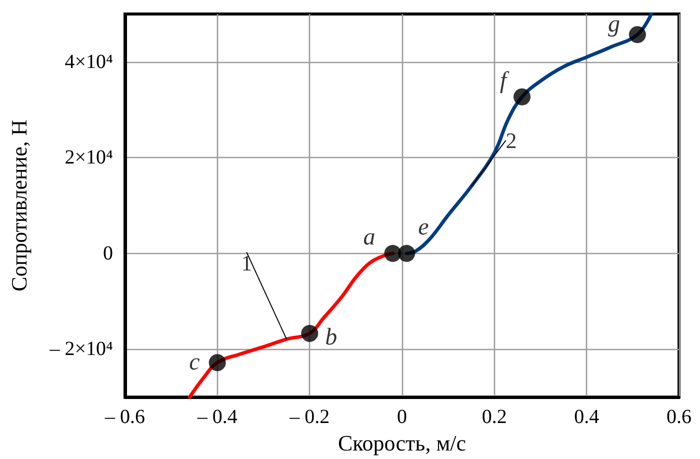 The width and height of the screenshot is (700, 459). I want to click on x-axis-title: Скорость, м/с, so click(402, 443).